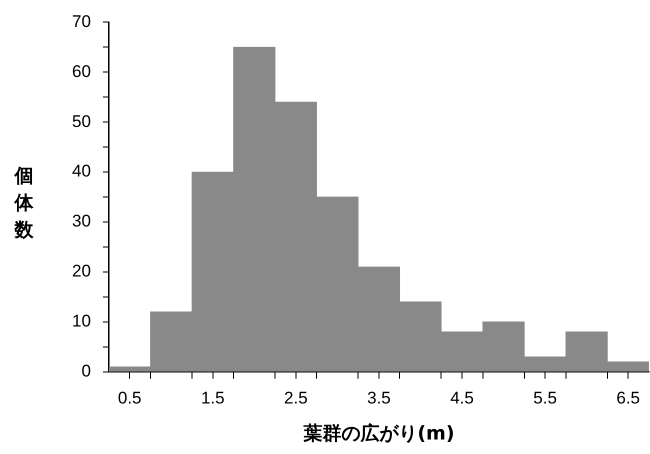 The height and width of the screenshot is (454, 650). Describe the element at coordinates (296, 398) in the screenshot. I see `x-tick-label: 2.5` at that location.